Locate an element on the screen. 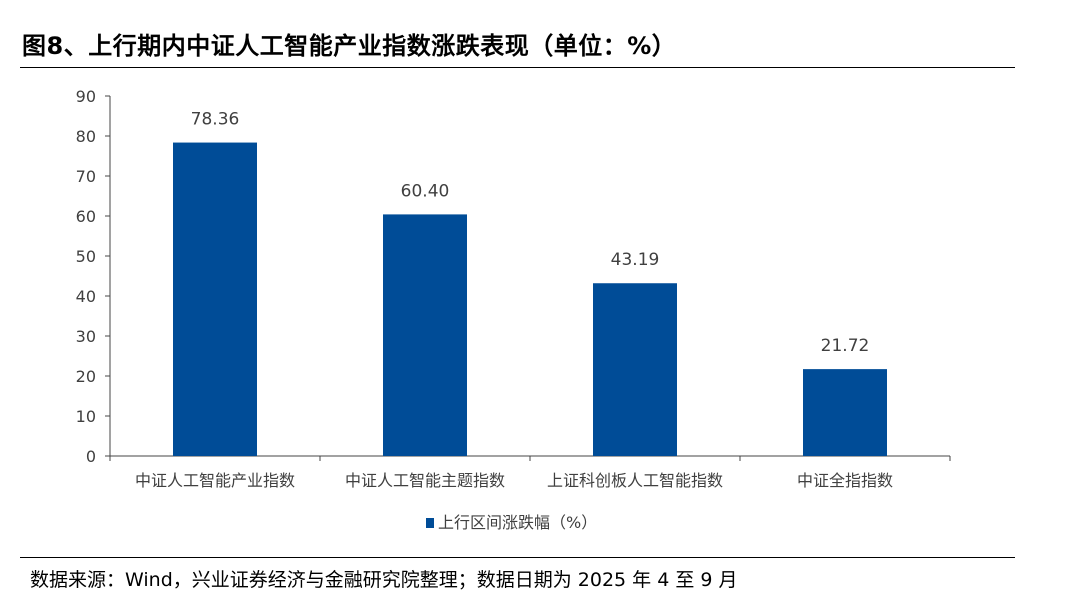 This screenshot has width=1080, height=608. y-tick-label: 70 is located at coordinates (86, 176).